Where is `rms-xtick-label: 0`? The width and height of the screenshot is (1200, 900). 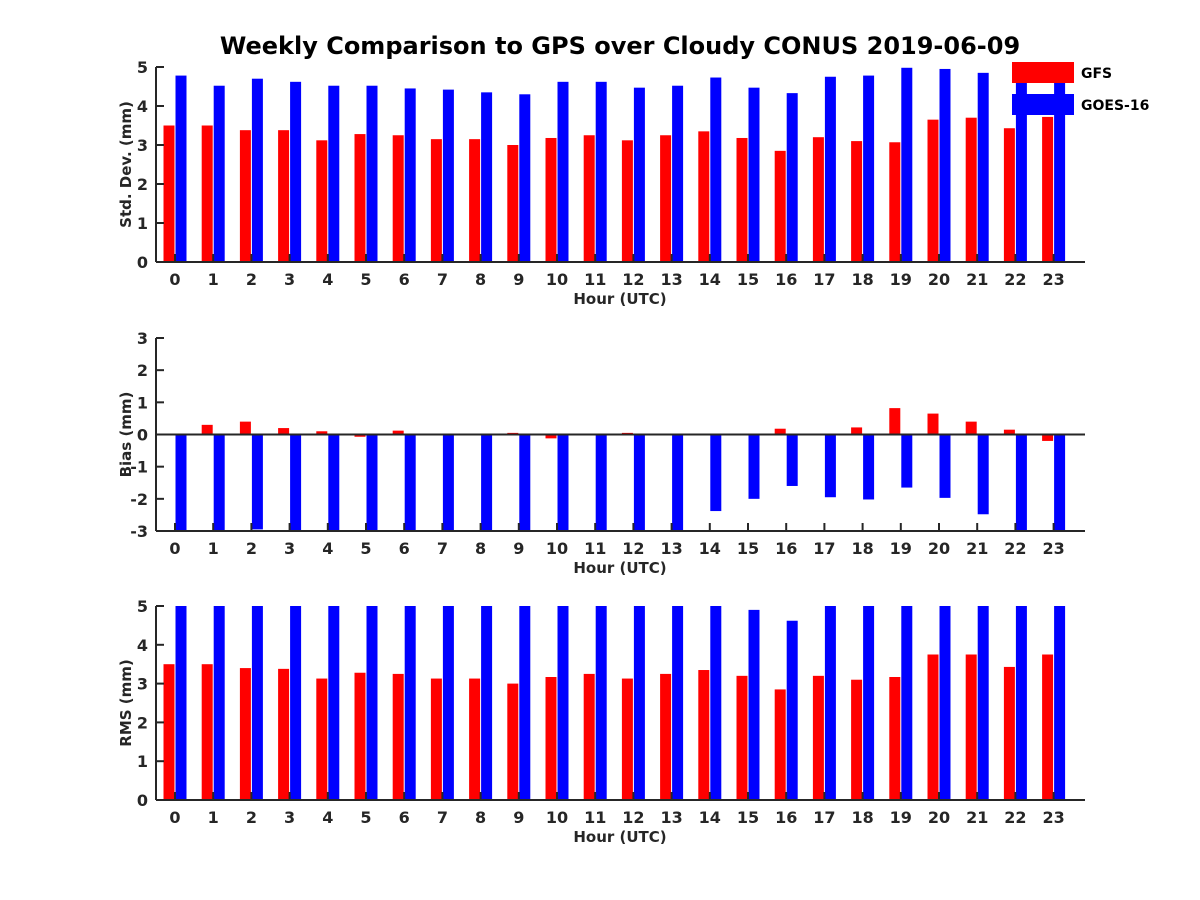
rms-xtick-label: 0 is located at coordinates (174, 817).